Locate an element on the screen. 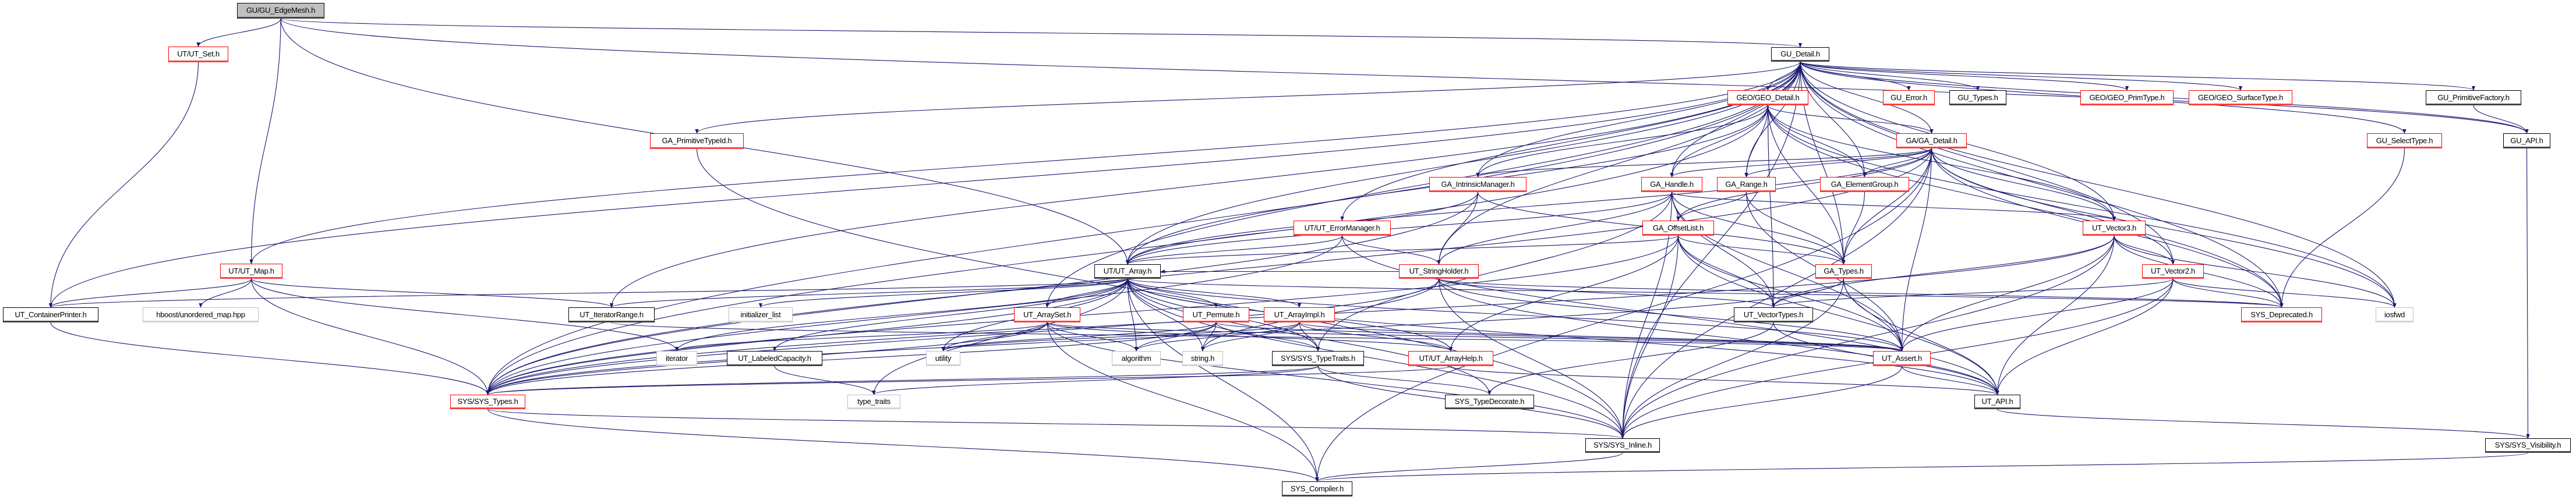  edge-vectortypes-to-typedecorate is located at coordinates (1630, 359).